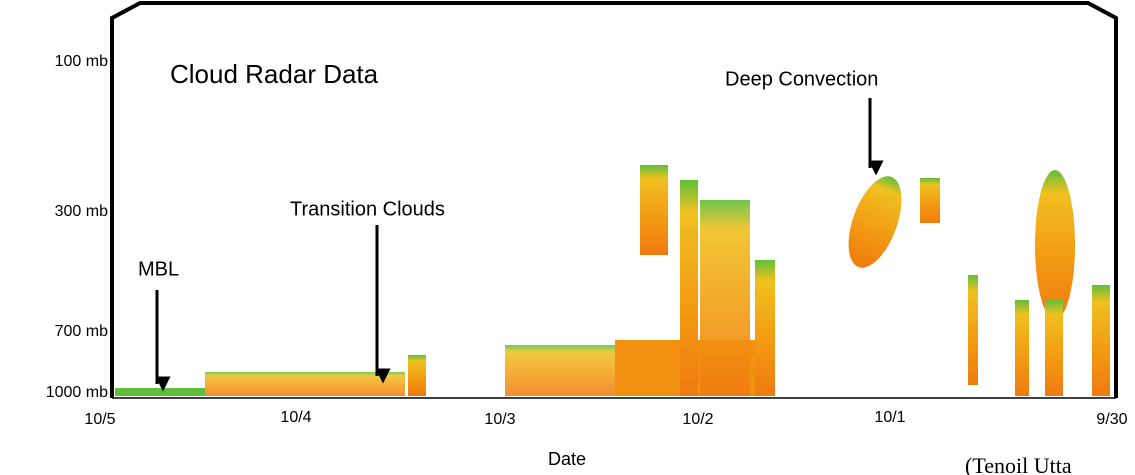 The height and width of the screenshot is (475, 1135). Describe the element at coordinates (1018, 464) in the screenshot. I see `caption: (Tenoil Utta` at that location.